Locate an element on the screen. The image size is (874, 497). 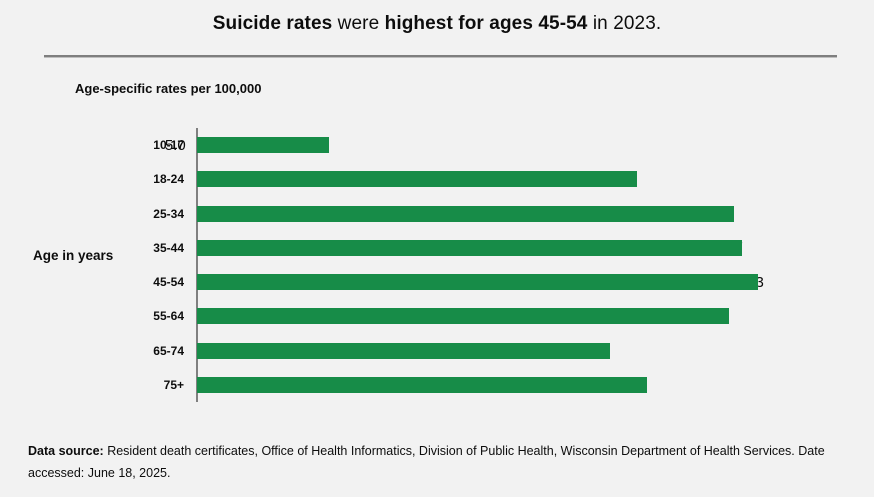
category-label: 75+ is located at coordinates (173, 384).